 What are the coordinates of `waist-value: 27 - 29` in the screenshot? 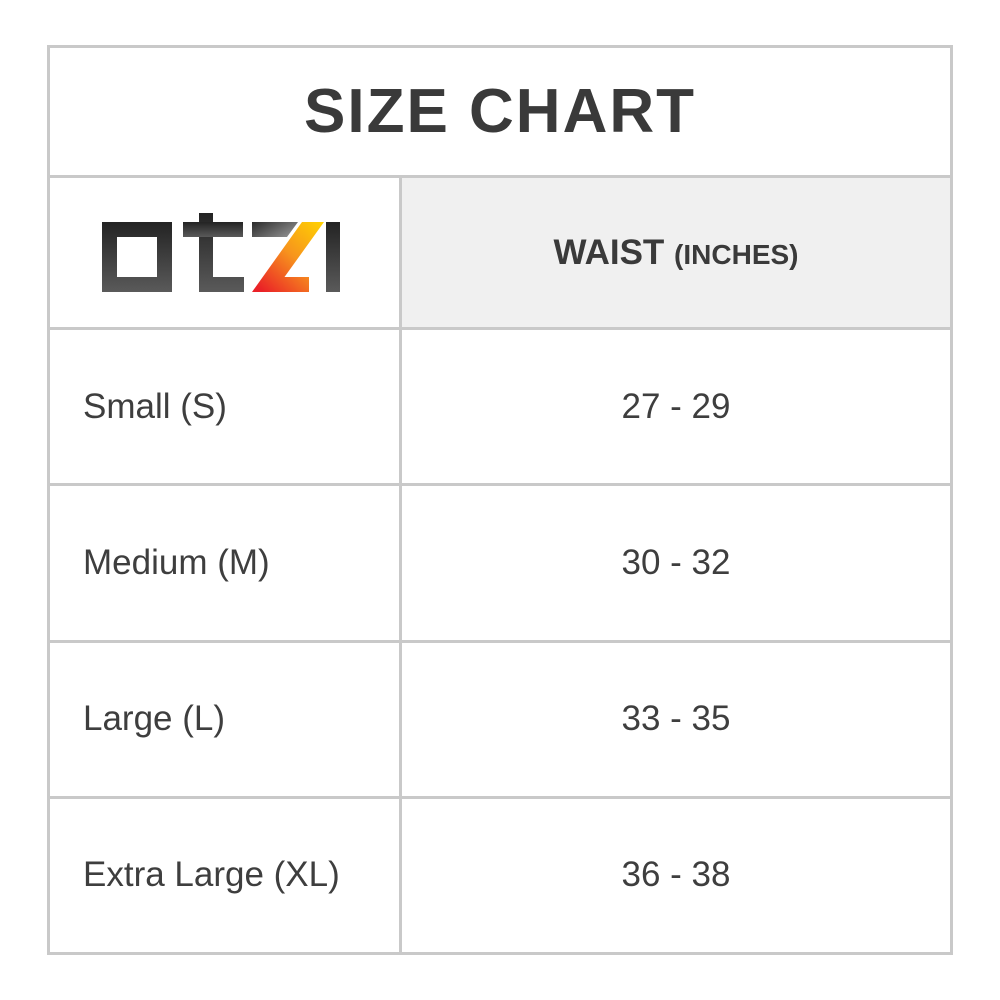 It's located at (676, 406).